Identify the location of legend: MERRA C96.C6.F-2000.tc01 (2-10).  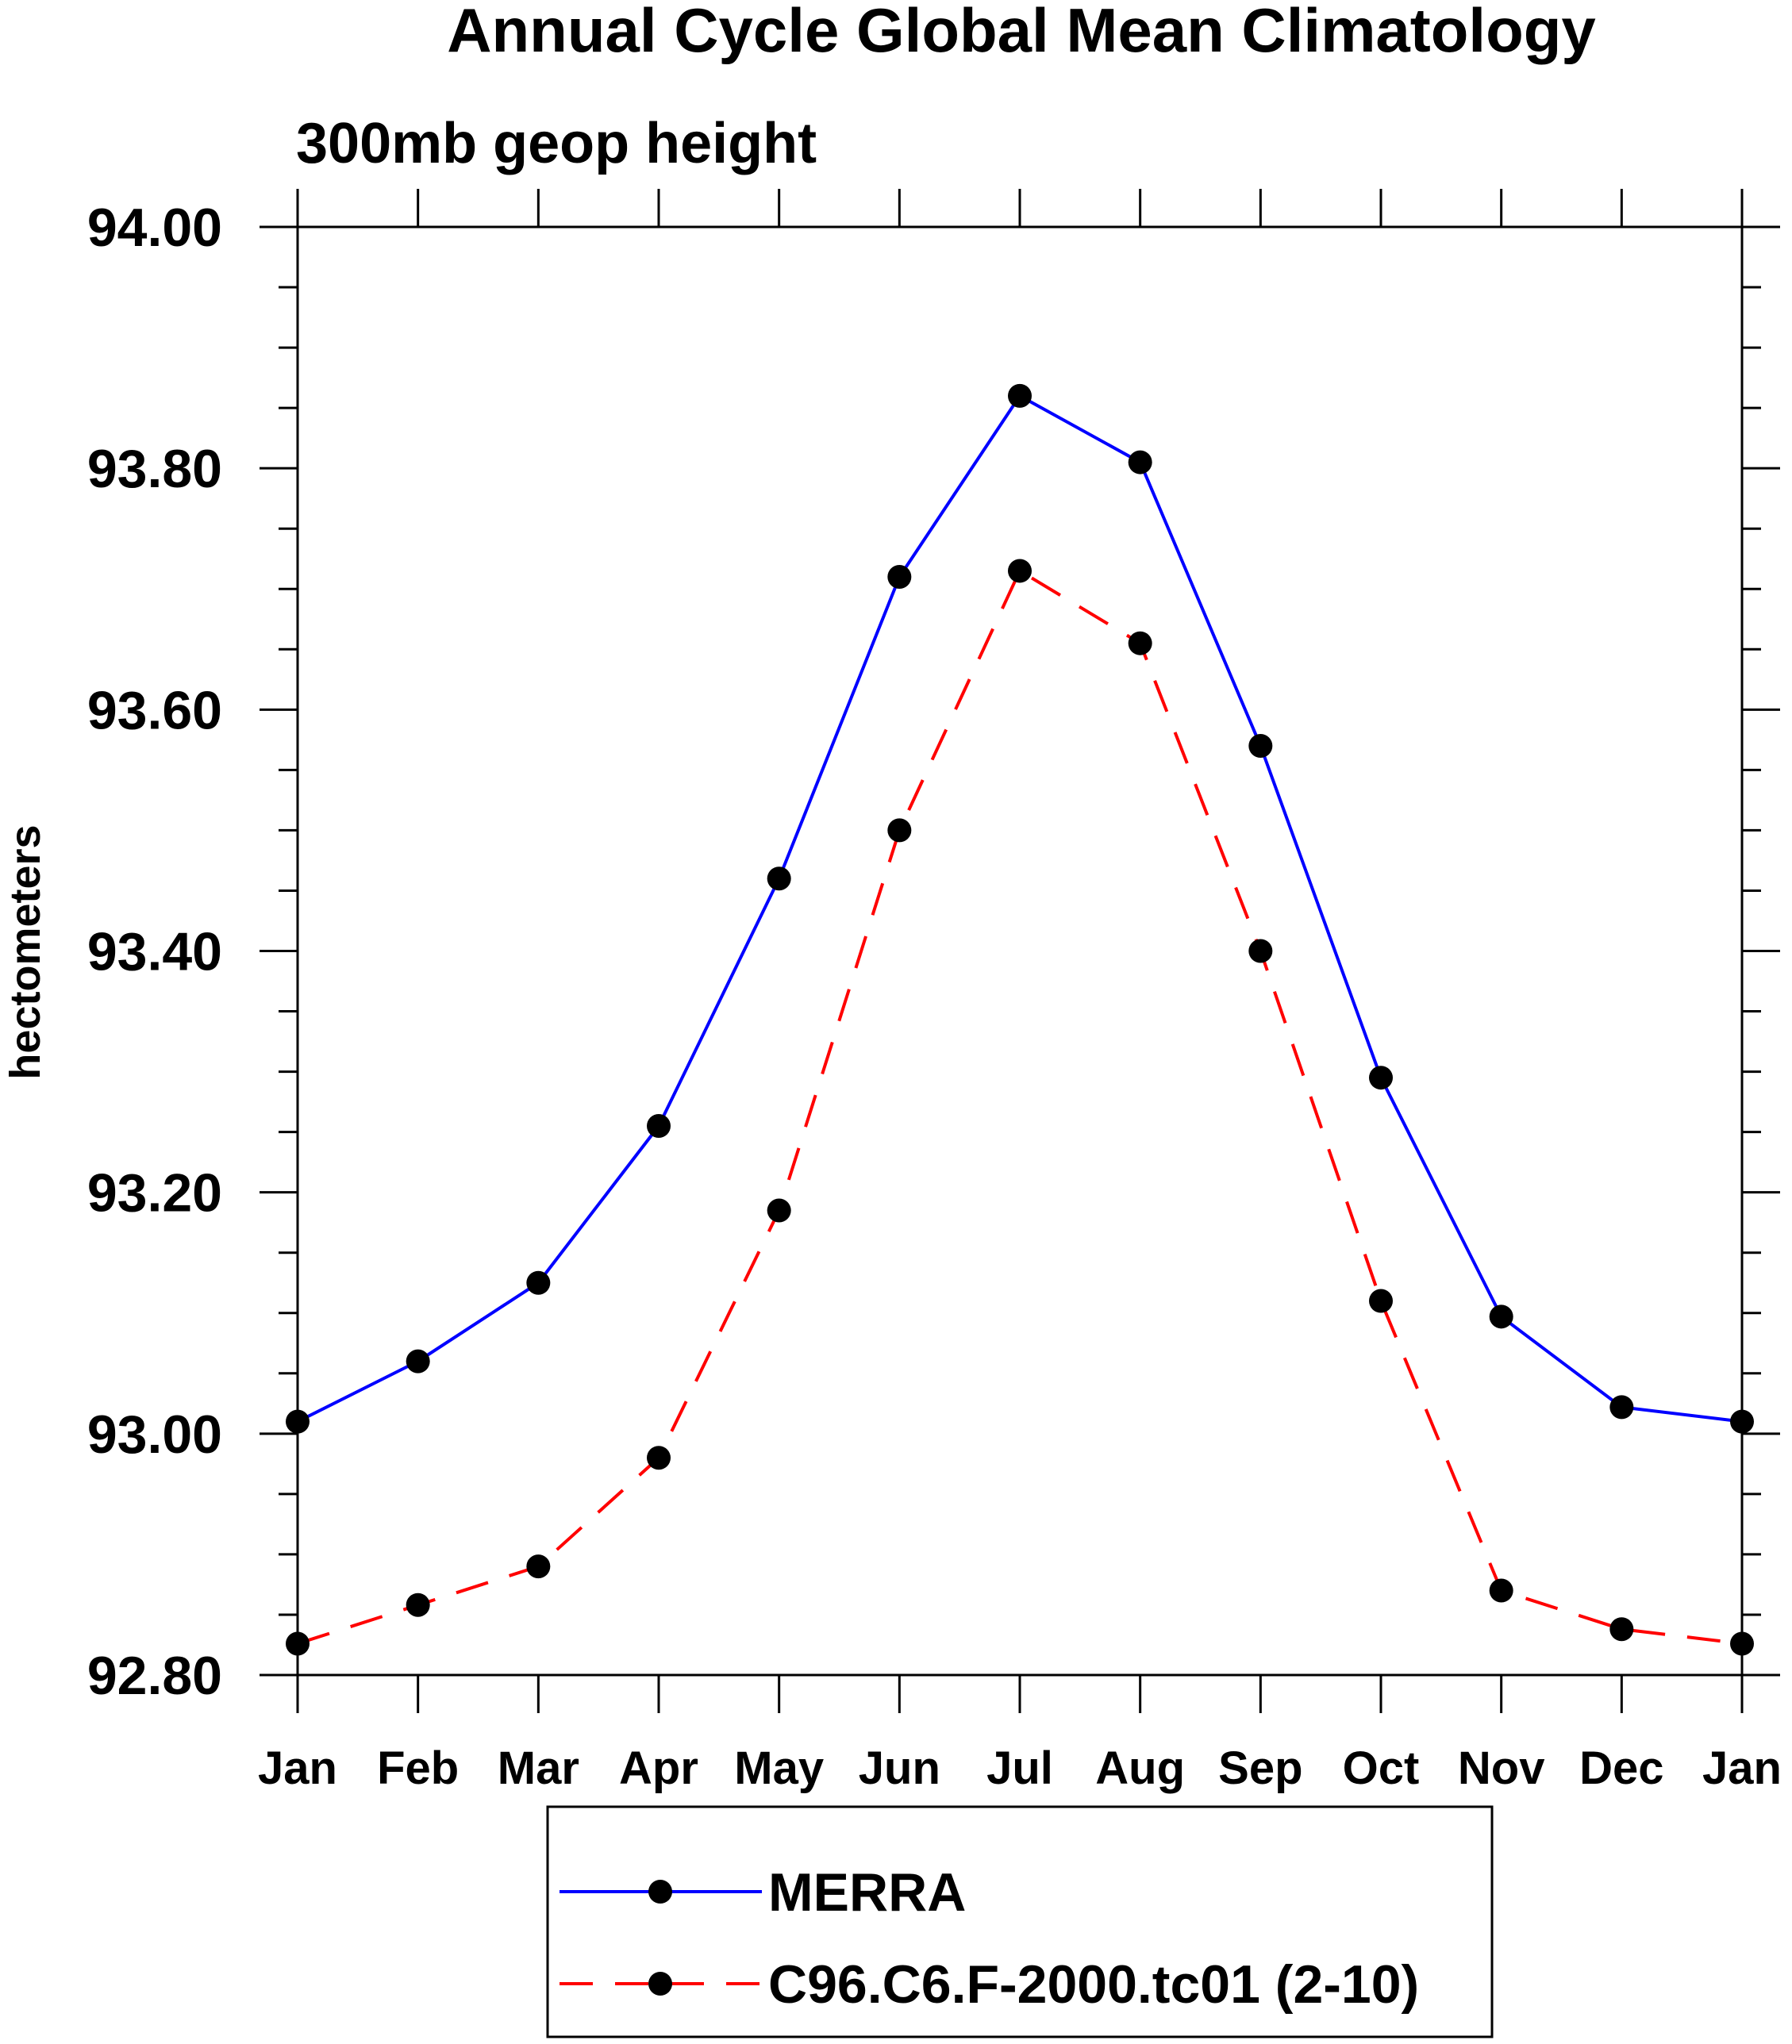
(1020, 1921).